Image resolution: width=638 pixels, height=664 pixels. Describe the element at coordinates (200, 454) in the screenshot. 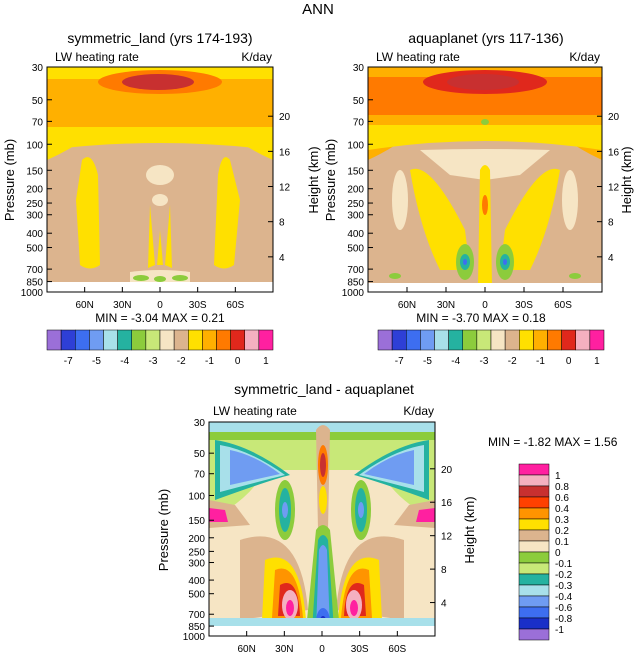

I see `p3-ytick-label-1: 50` at that location.